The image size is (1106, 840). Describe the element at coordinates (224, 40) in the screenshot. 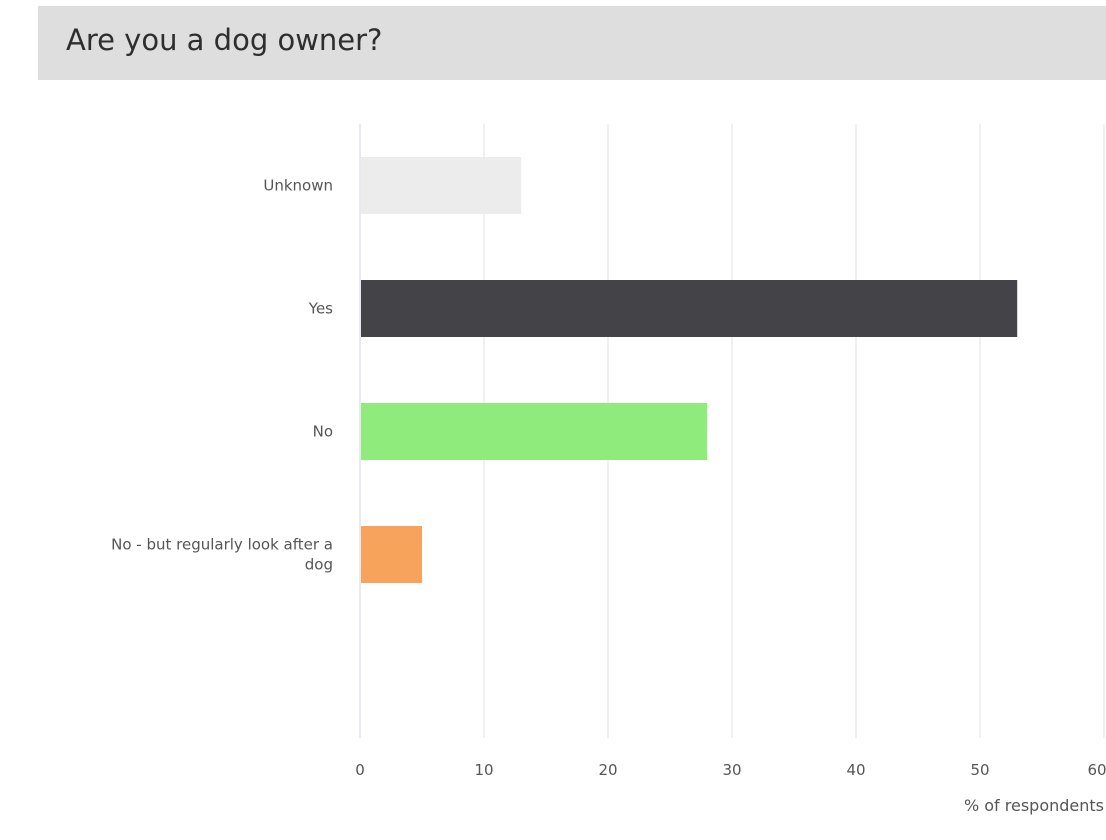

I see `chart-title: Are you a dog owner?` at that location.